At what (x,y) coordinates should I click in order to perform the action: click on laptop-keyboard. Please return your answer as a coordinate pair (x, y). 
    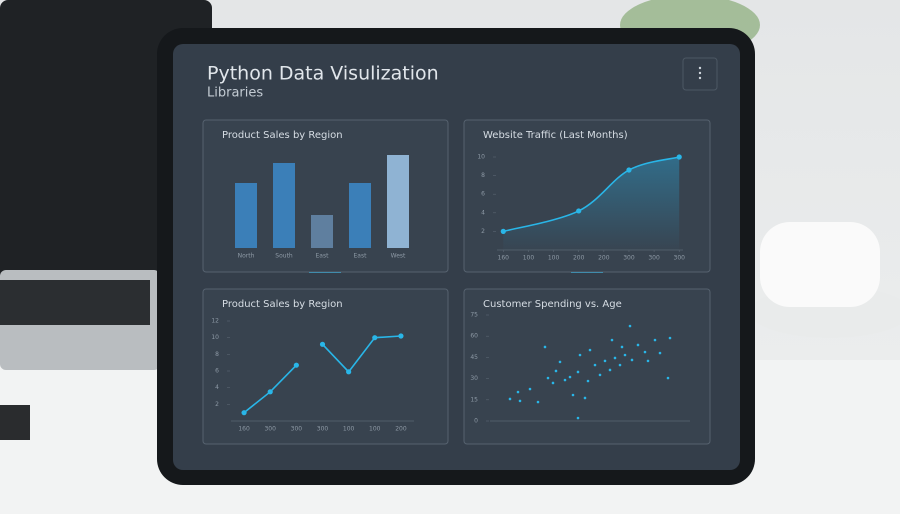
    Looking at the image, I should click on (75, 302).